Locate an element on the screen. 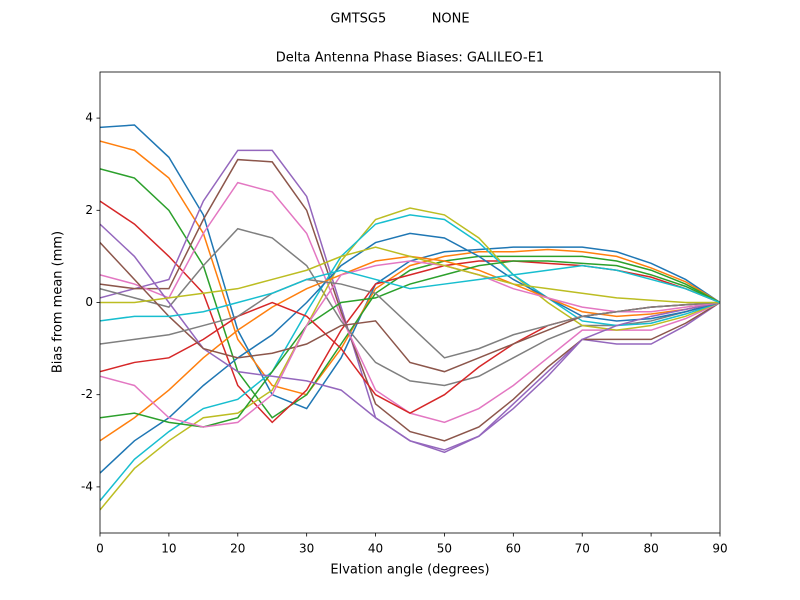 The image size is (800, 600). x-tick-label: 30 is located at coordinates (306, 549).